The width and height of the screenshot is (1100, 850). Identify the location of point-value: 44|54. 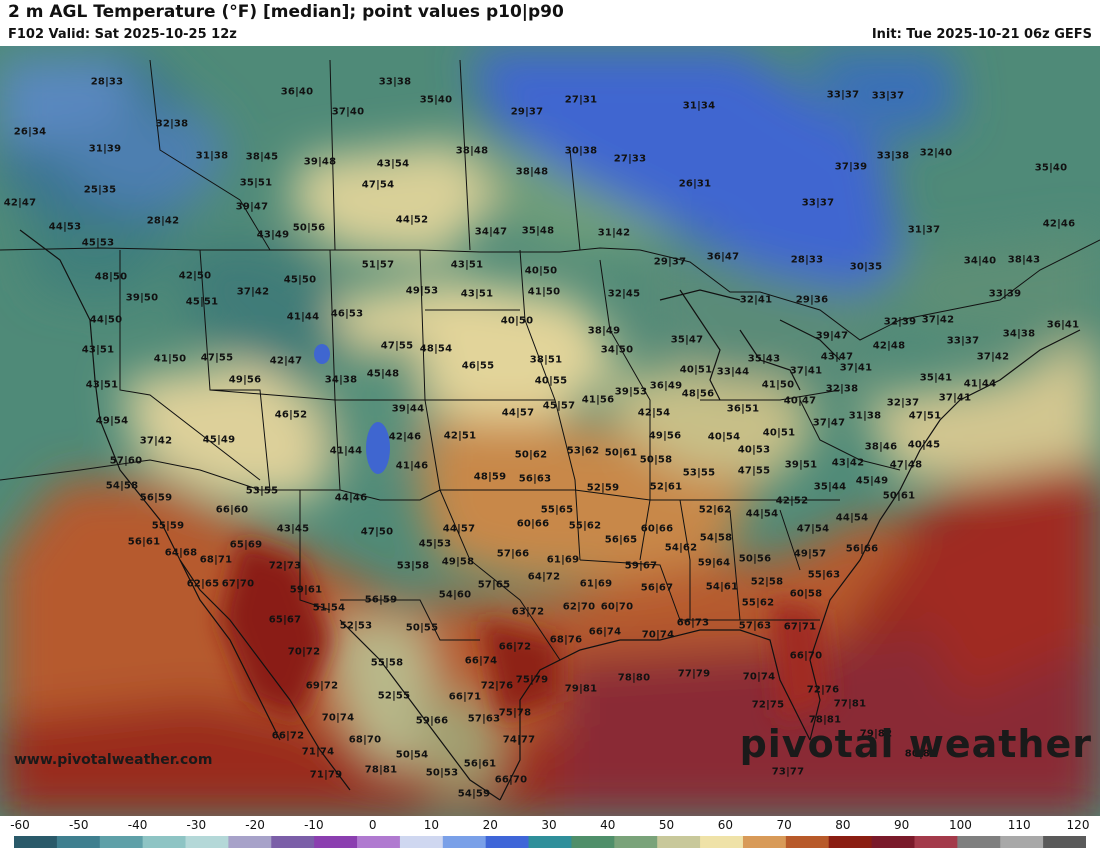
(852, 518).